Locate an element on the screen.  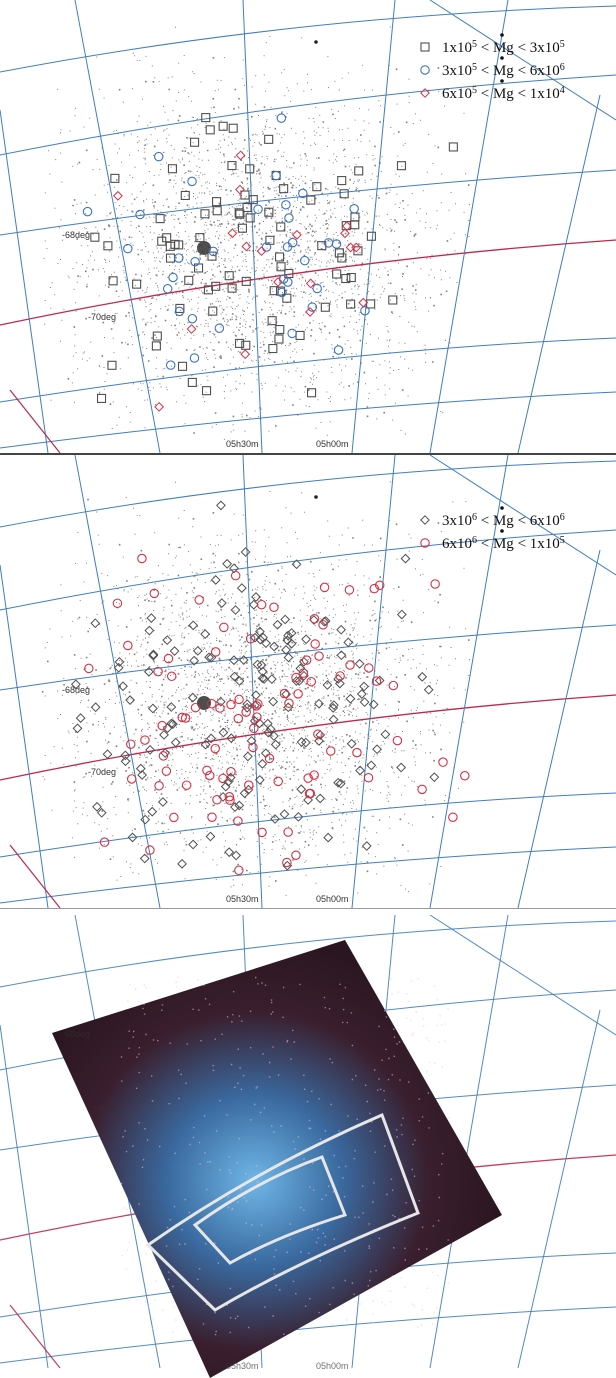
dec-label: -68deg is located at coordinates (76, 690).